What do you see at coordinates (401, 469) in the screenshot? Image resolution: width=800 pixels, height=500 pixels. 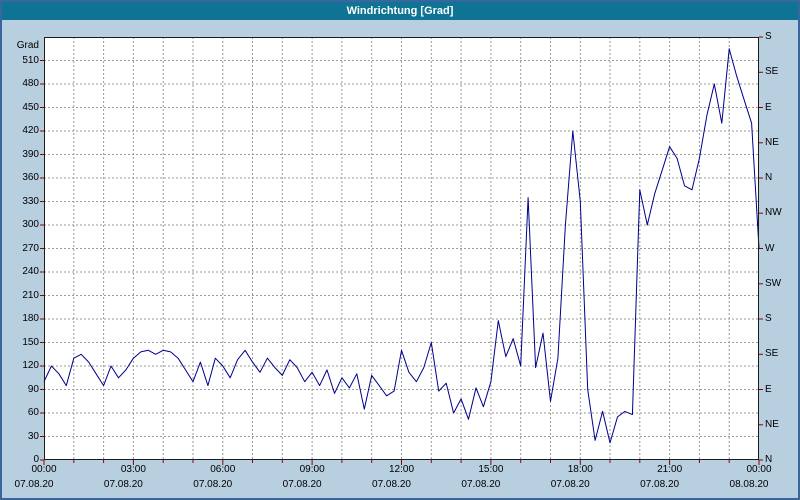 I see `x-label: 12:00` at bounding box center [401, 469].